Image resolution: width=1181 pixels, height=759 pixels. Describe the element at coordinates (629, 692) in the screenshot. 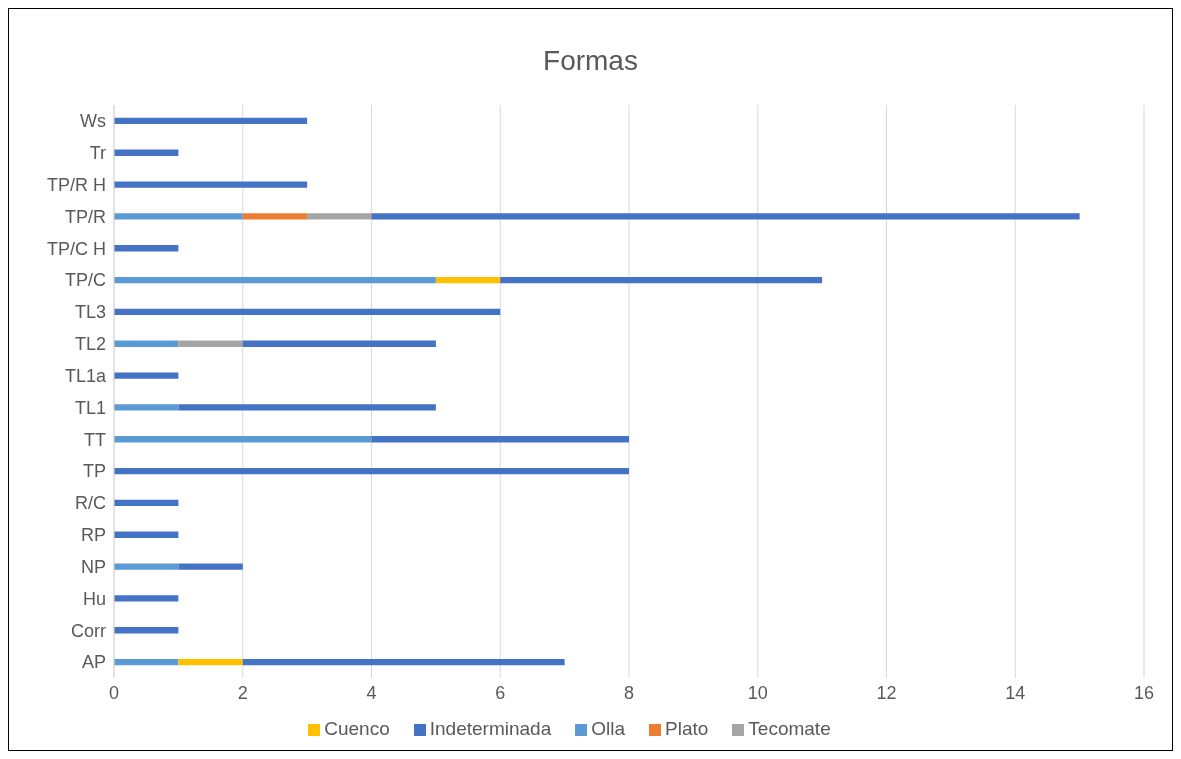

I see `x-tick-label: 8` at that location.